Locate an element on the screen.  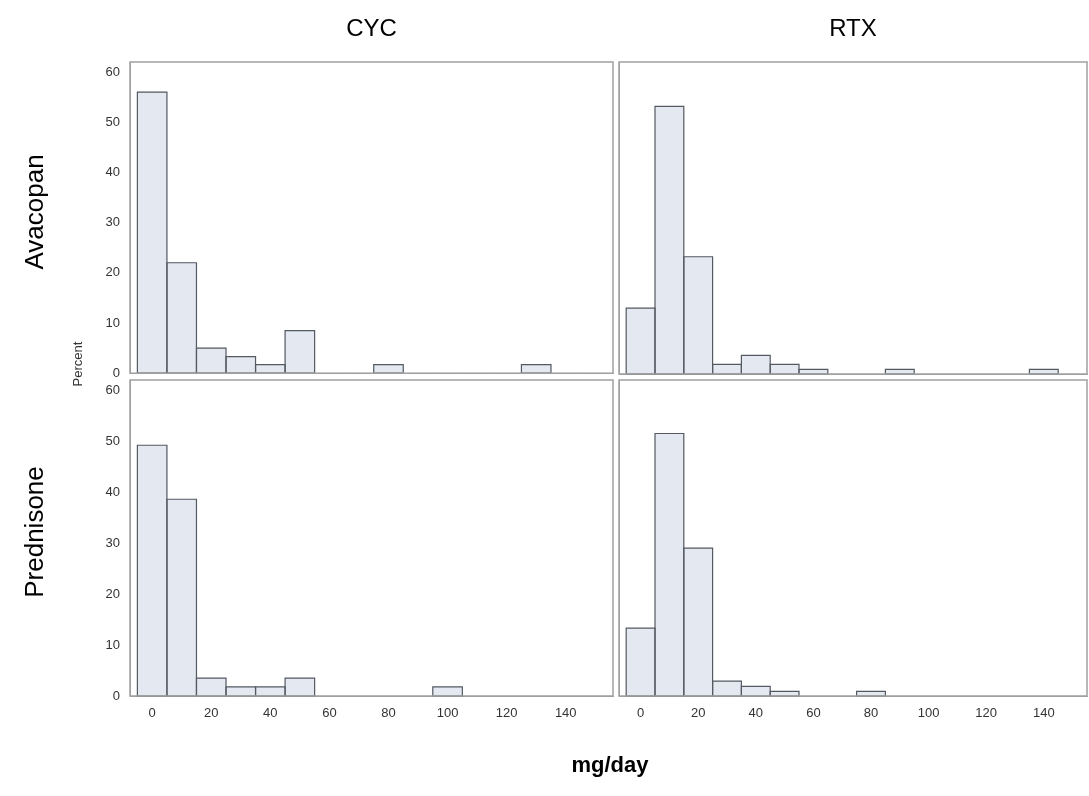
chart-title: CYC is located at coordinates (371, 28).